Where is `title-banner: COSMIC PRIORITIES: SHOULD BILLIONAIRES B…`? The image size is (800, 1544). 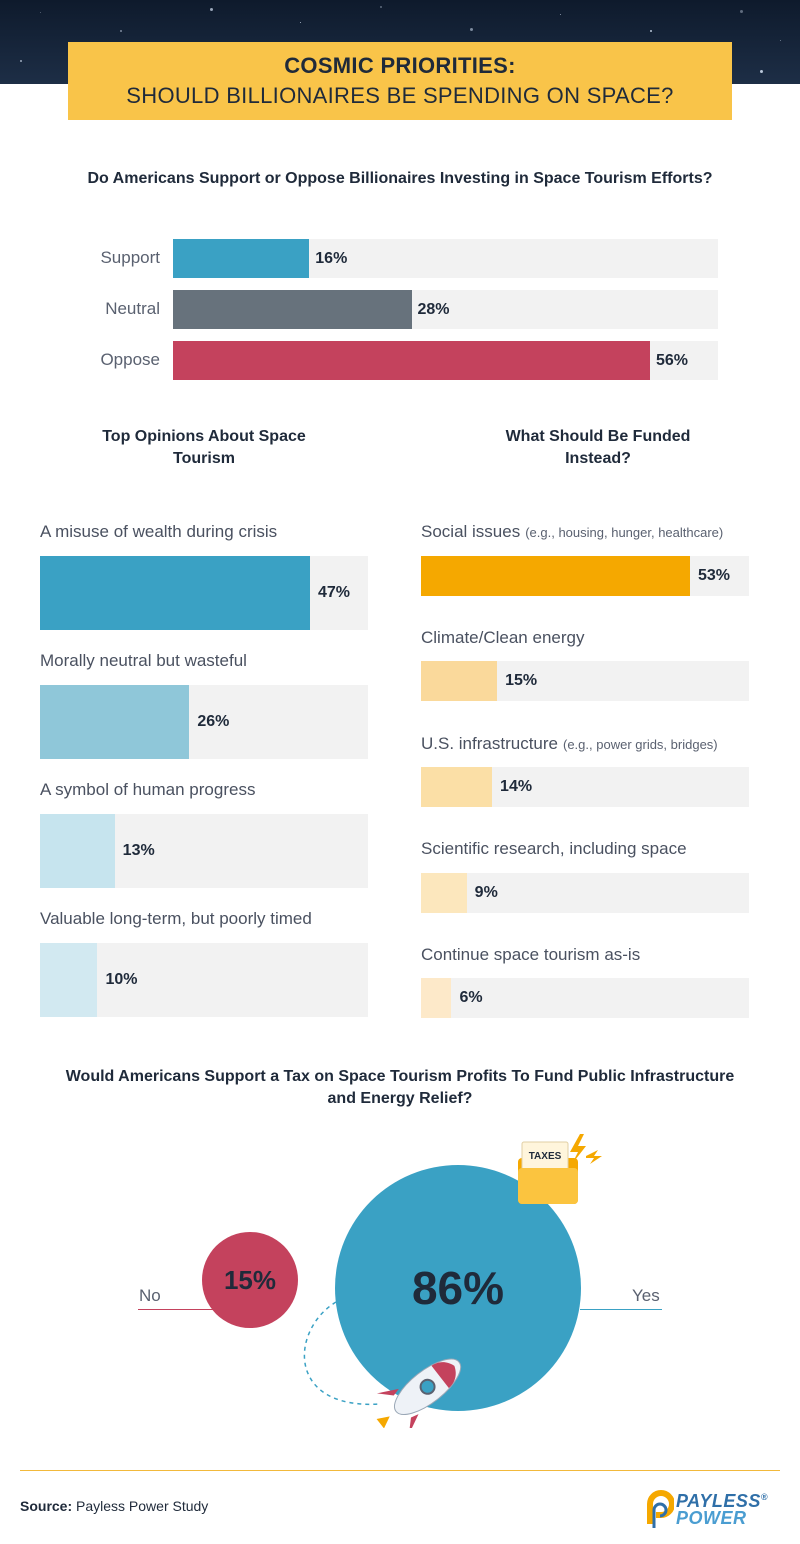
title-banner: COSMIC PRIORITIES: SHOULD BILLIONAIRES B… is located at coordinates (400, 81).